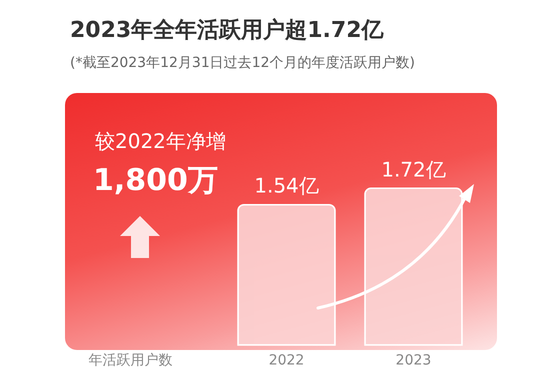 This screenshot has height=386, width=539. Describe the element at coordinates (414, 360) in the screenshot. I see `x-tick-label: 2023` at that location.